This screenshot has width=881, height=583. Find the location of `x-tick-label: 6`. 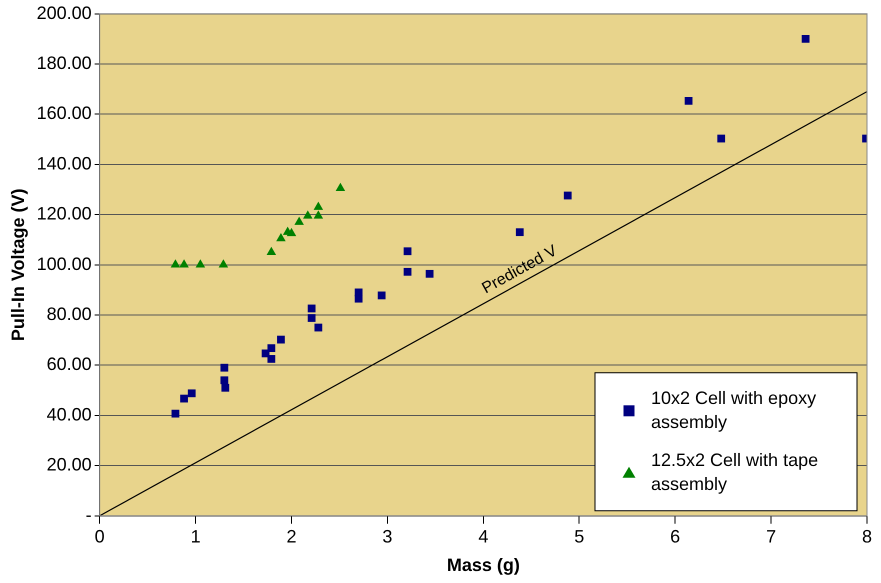

x-tick-label: 6 is located at coordinates (675, 536).